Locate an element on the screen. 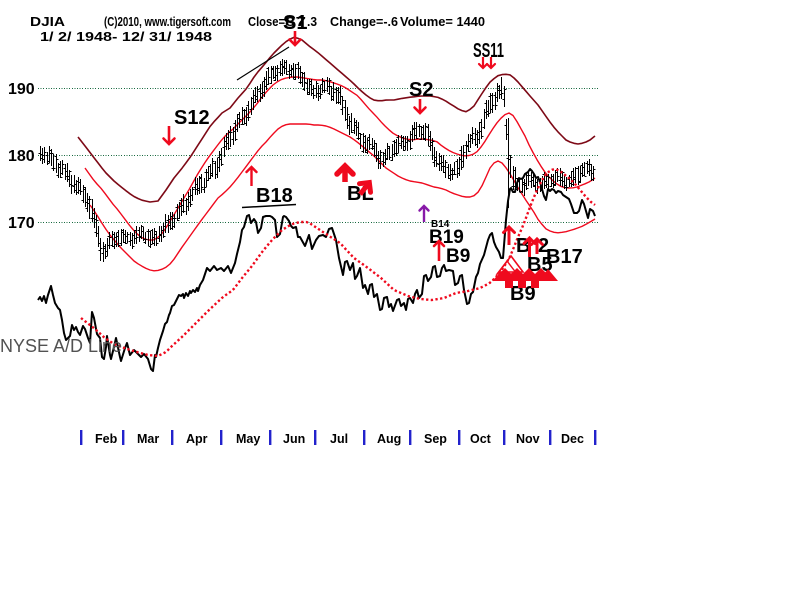 This screenshot has width=800, height=605. svg-text: B17 is located at coordinates (564, 257).